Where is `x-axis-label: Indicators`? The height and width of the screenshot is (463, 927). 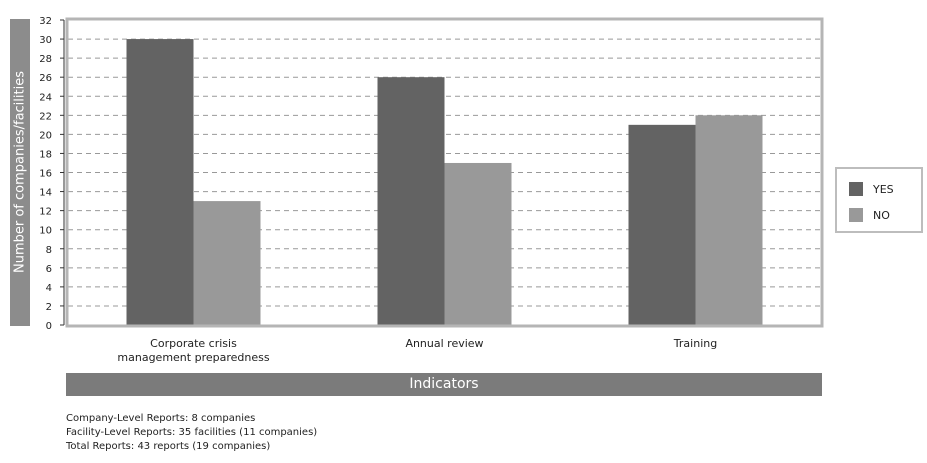
x-axis-label: Indicators is located at coordinates (444, 384).